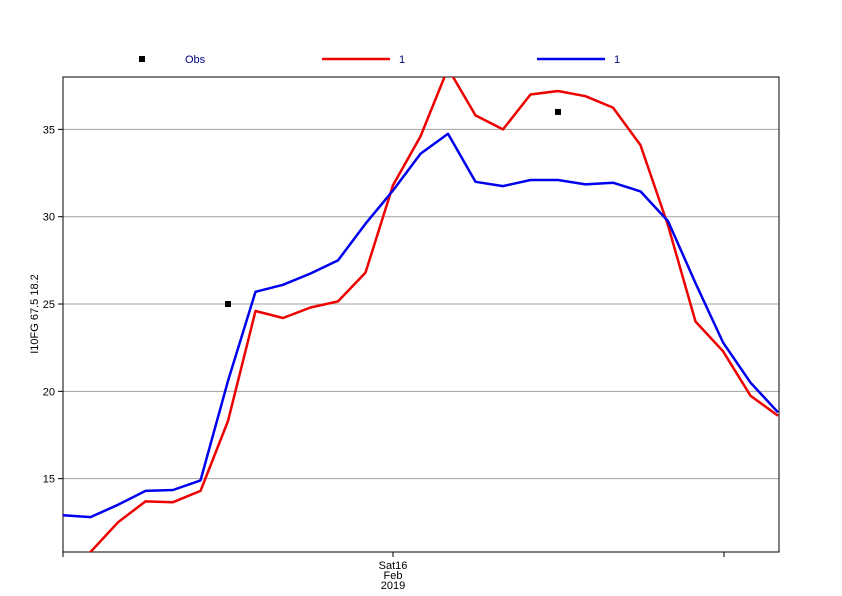  Describe the element at coordinates (142, 59) in the screenshot. I see `legend-marker-obs` at that location.